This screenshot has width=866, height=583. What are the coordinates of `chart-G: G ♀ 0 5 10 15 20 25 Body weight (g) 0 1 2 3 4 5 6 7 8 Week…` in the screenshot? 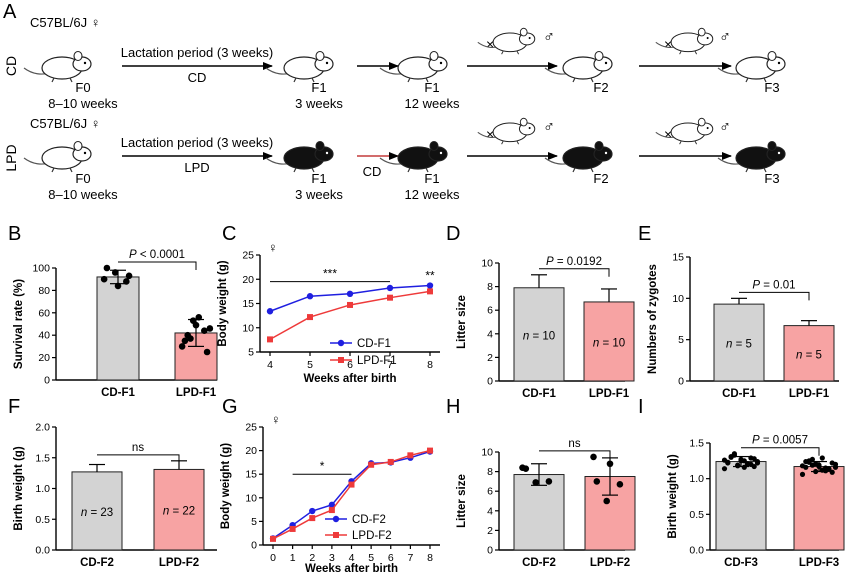 It's located at (330, 485).